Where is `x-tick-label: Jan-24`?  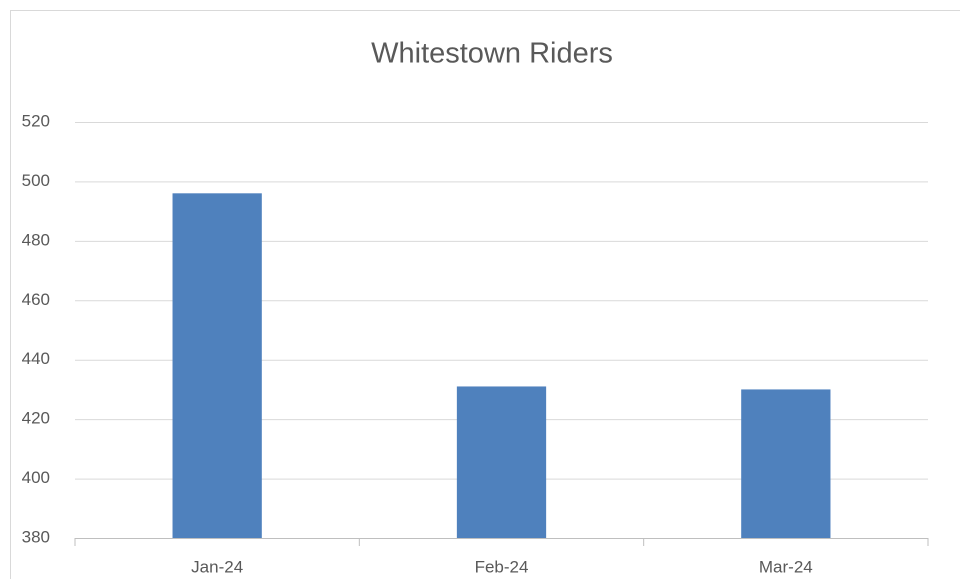
x-tick-label: Jan-24 is located at coordinates (217, 566).